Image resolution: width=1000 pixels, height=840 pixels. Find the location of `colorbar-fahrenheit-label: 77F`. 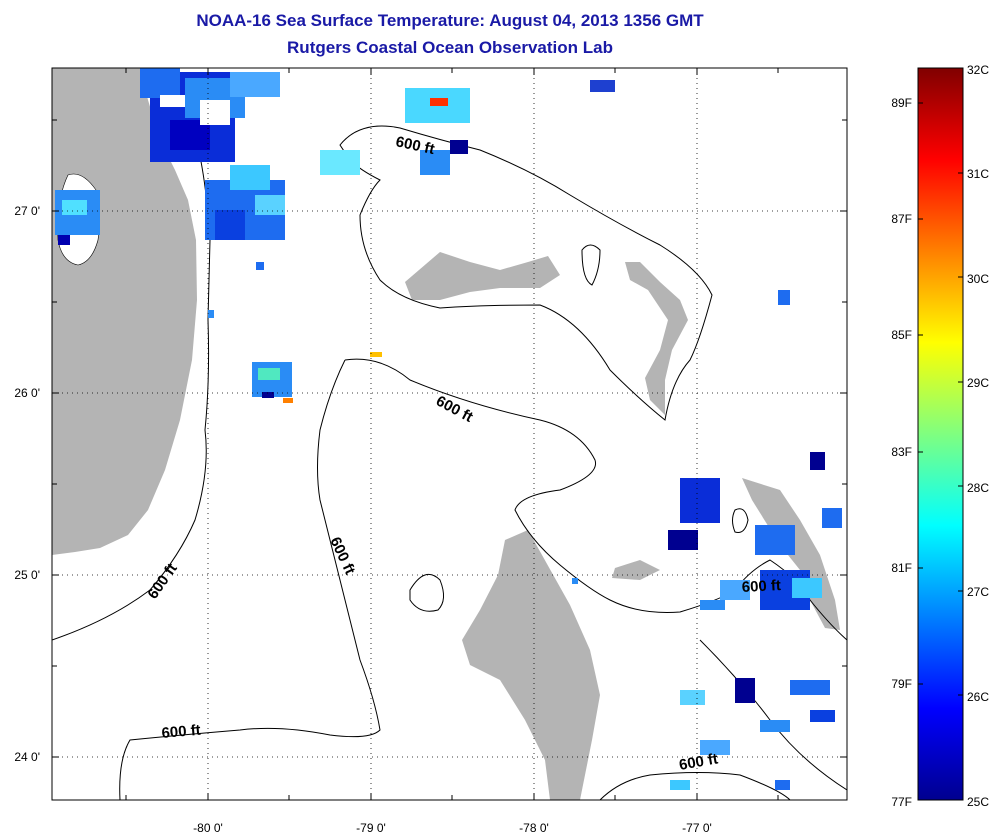

colorbar-fahrenheit-label: 77F is located at coordinates (901, 802).